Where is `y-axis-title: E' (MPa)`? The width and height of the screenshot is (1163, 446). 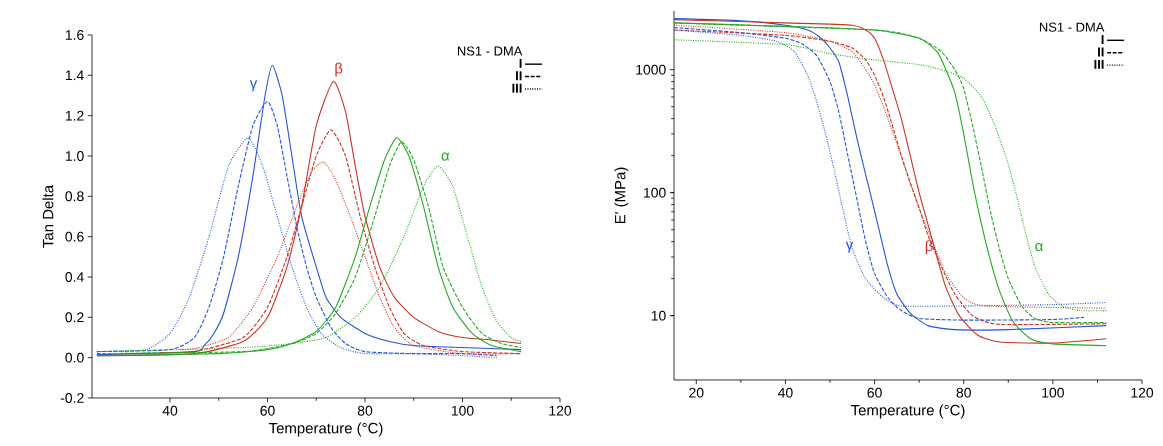
y-axis-title: E' (MPa) is located at coordinates (621, 195).